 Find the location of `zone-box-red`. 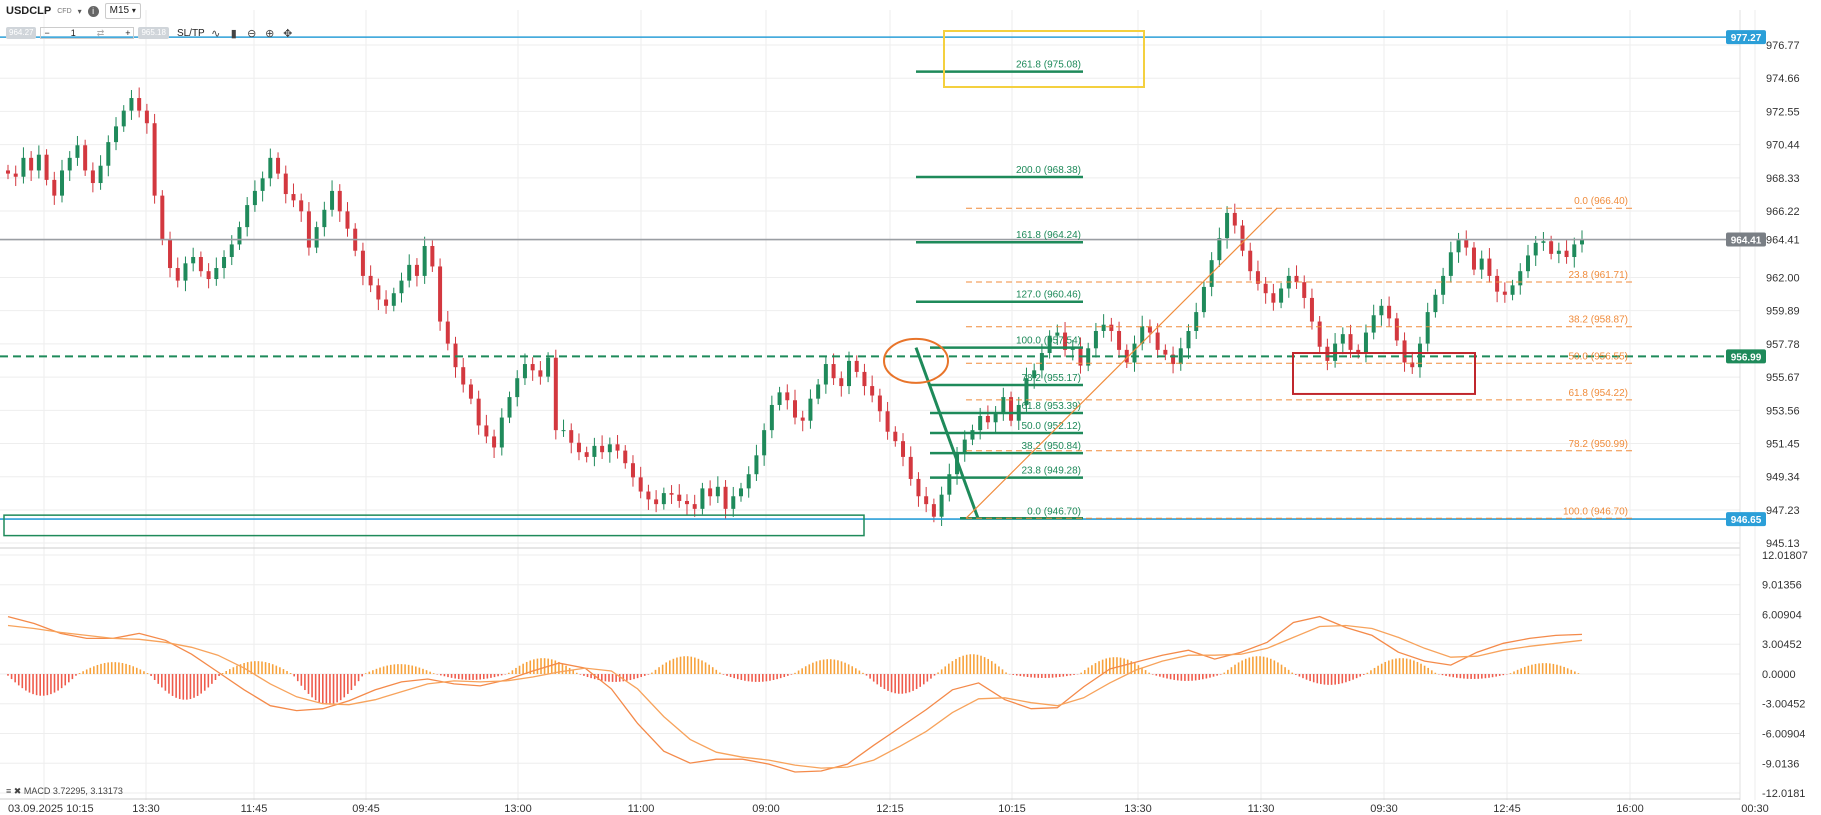

zone-box-red is located at coordinates (1384, 373).